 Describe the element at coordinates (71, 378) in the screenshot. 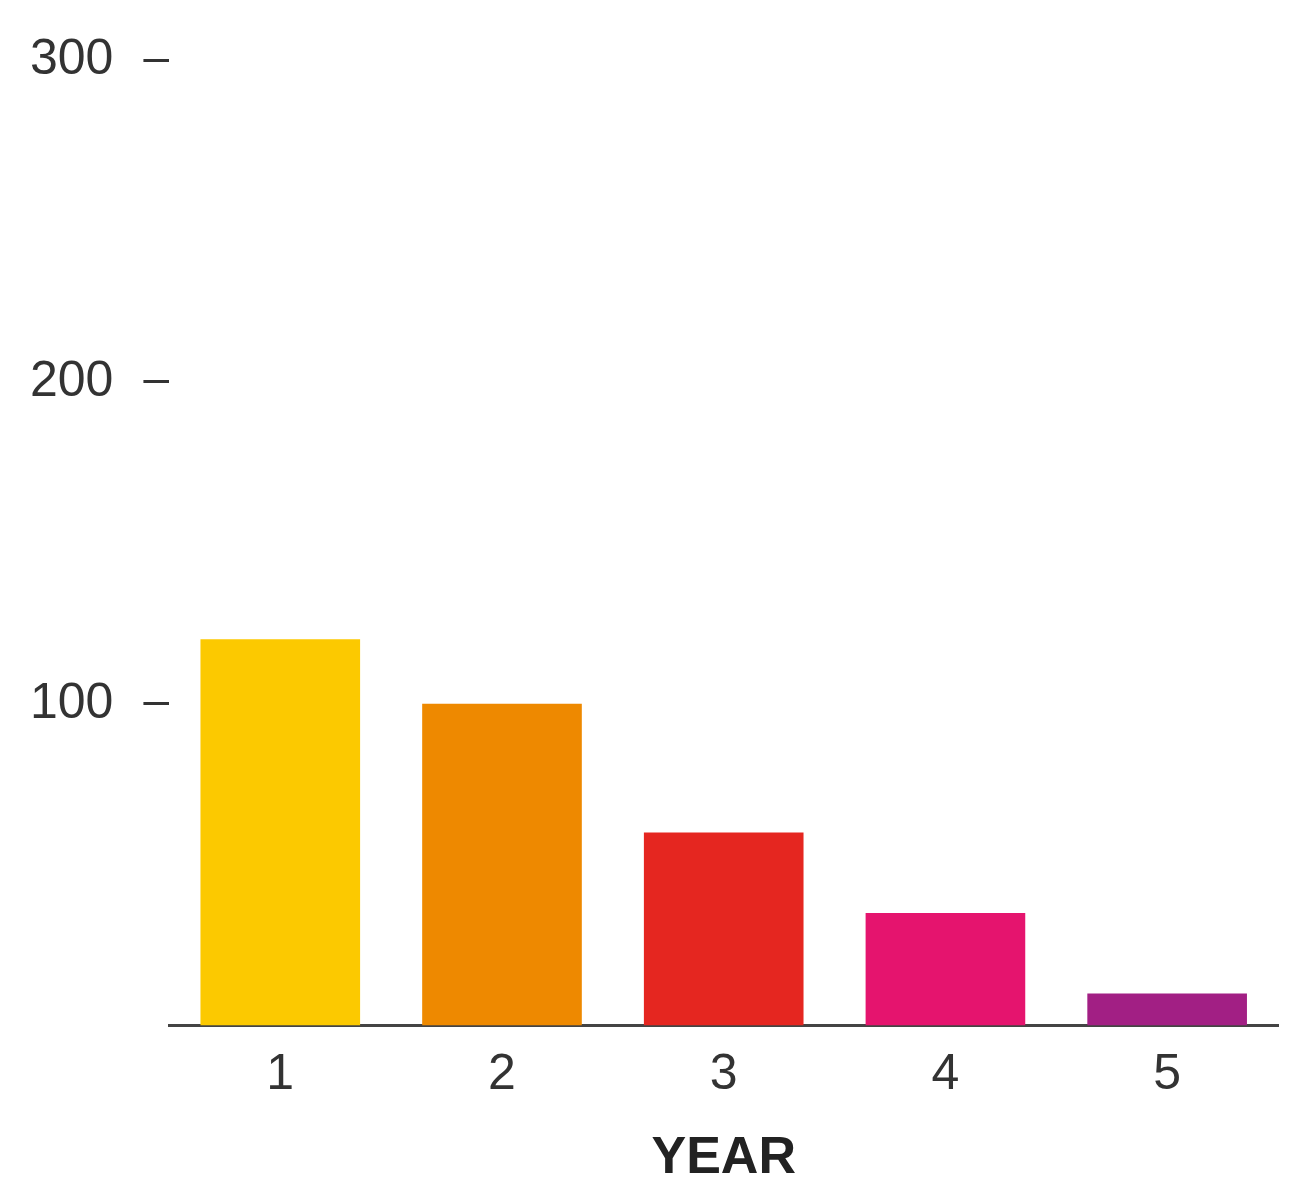

I see `y-tick-label: 200` at that location.